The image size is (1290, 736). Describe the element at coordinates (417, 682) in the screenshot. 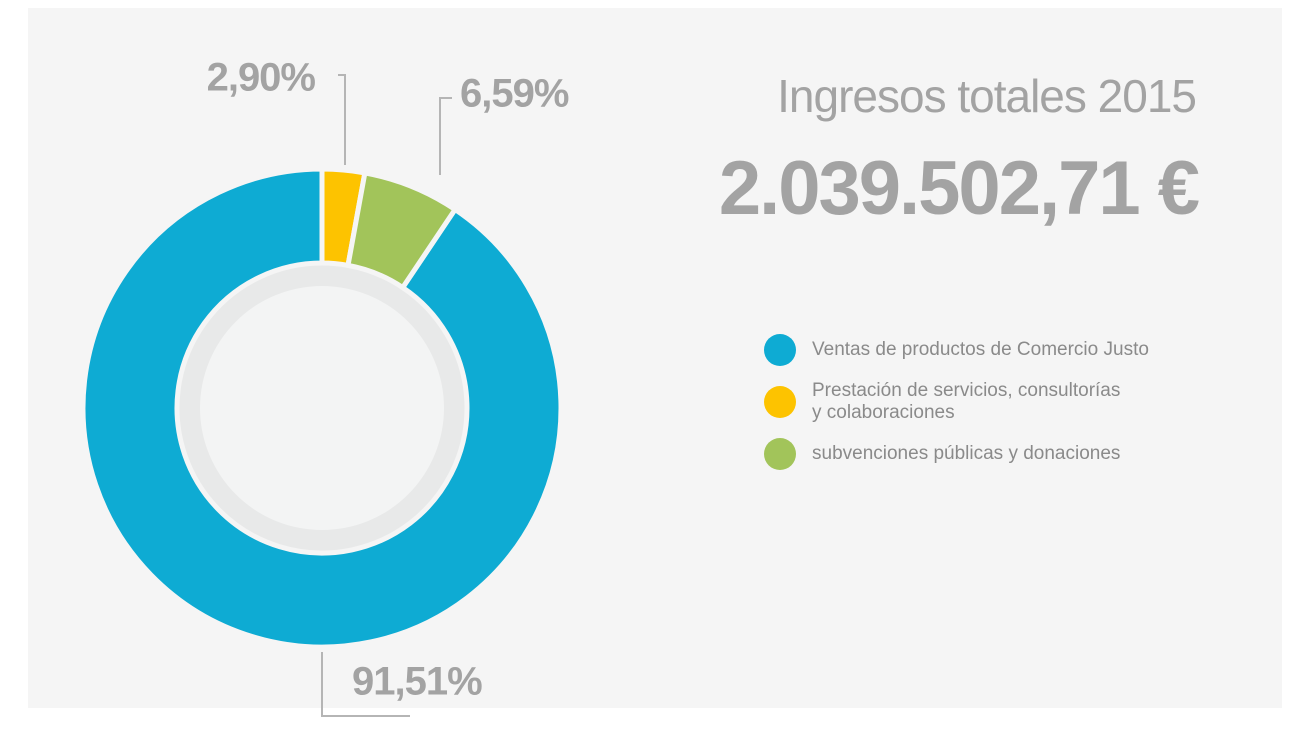

I see `value-label: 91,51%` at that location.